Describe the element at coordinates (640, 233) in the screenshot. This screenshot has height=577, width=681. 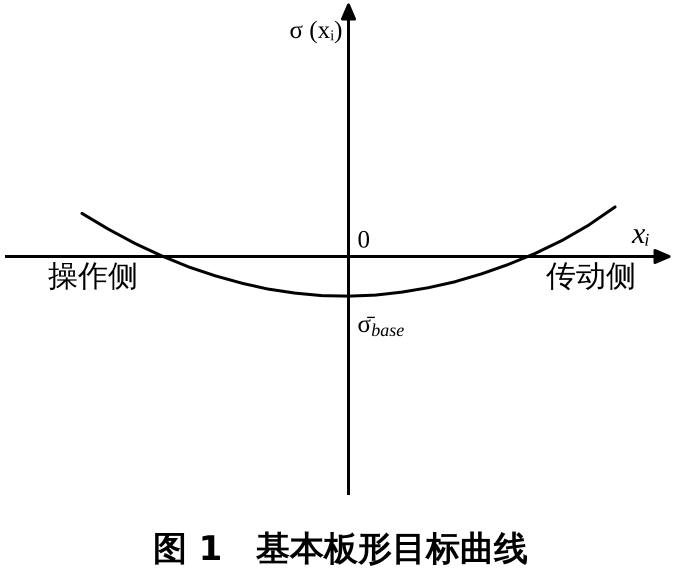
I see `x-axis-title: xᵢ` at that location.